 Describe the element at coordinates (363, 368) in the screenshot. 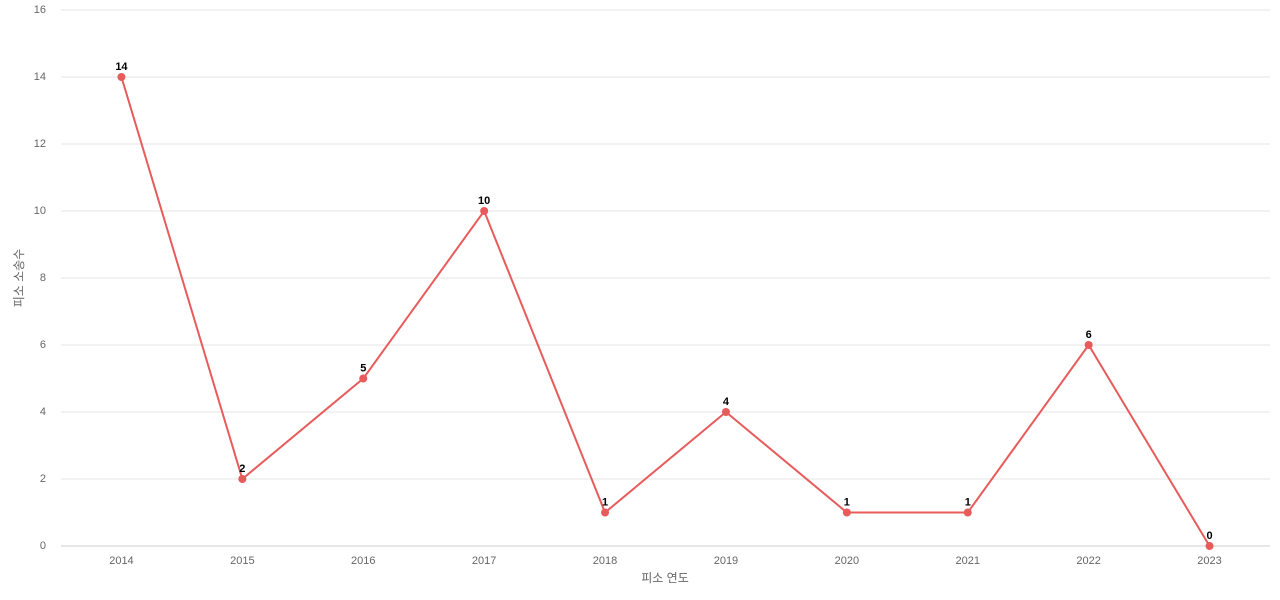

I see `data-label: 5` at that location.